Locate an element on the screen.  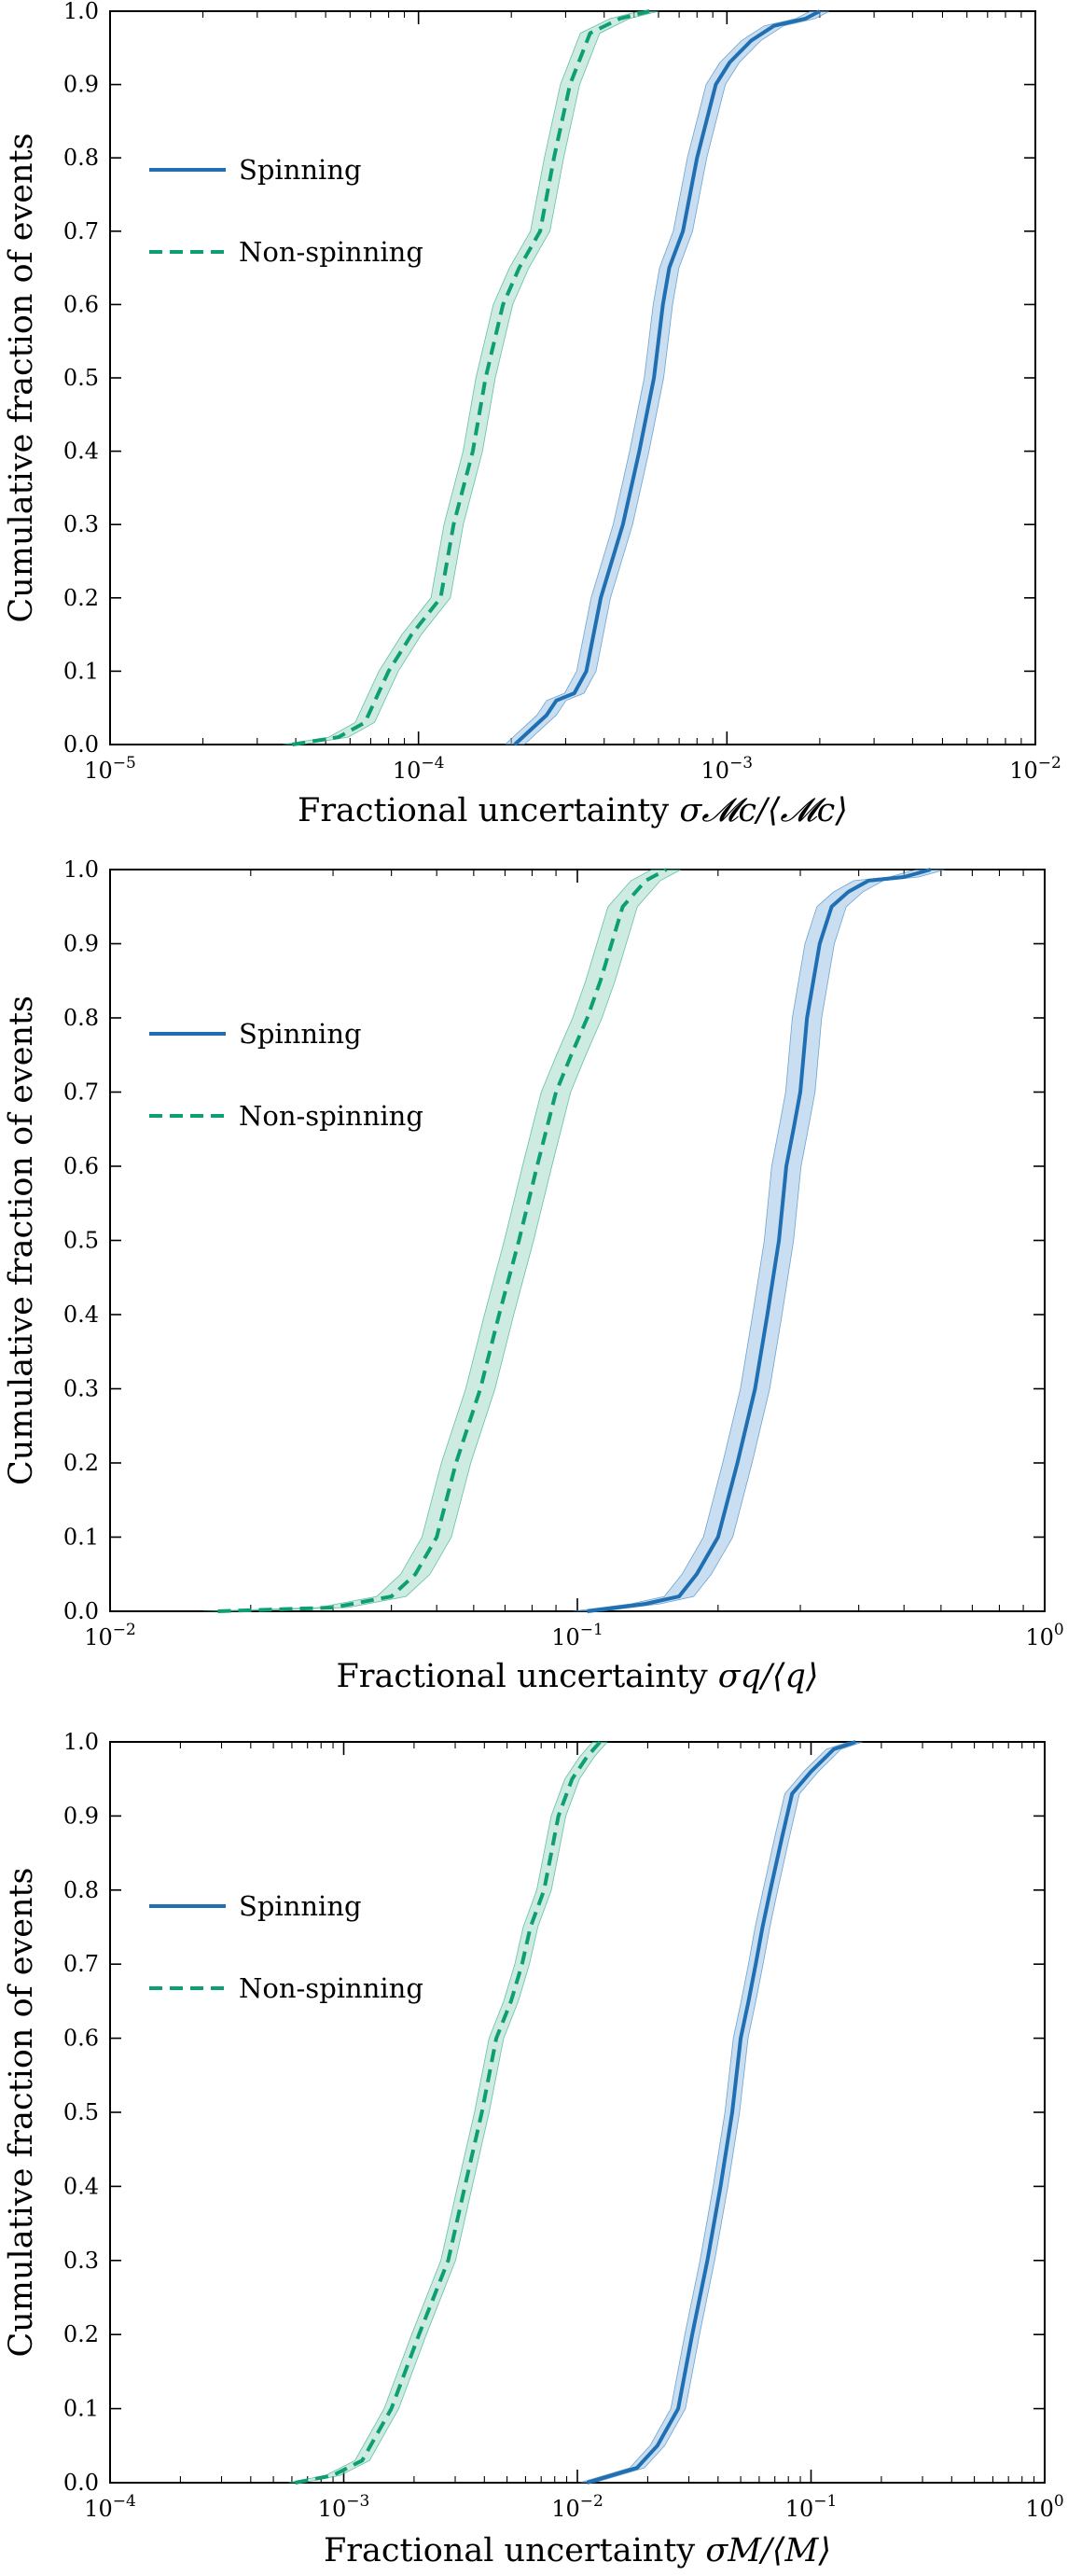
x-axis-label: Fractional uncertainty σq/⟨q⟩ is located at coordinates (577, 1676).